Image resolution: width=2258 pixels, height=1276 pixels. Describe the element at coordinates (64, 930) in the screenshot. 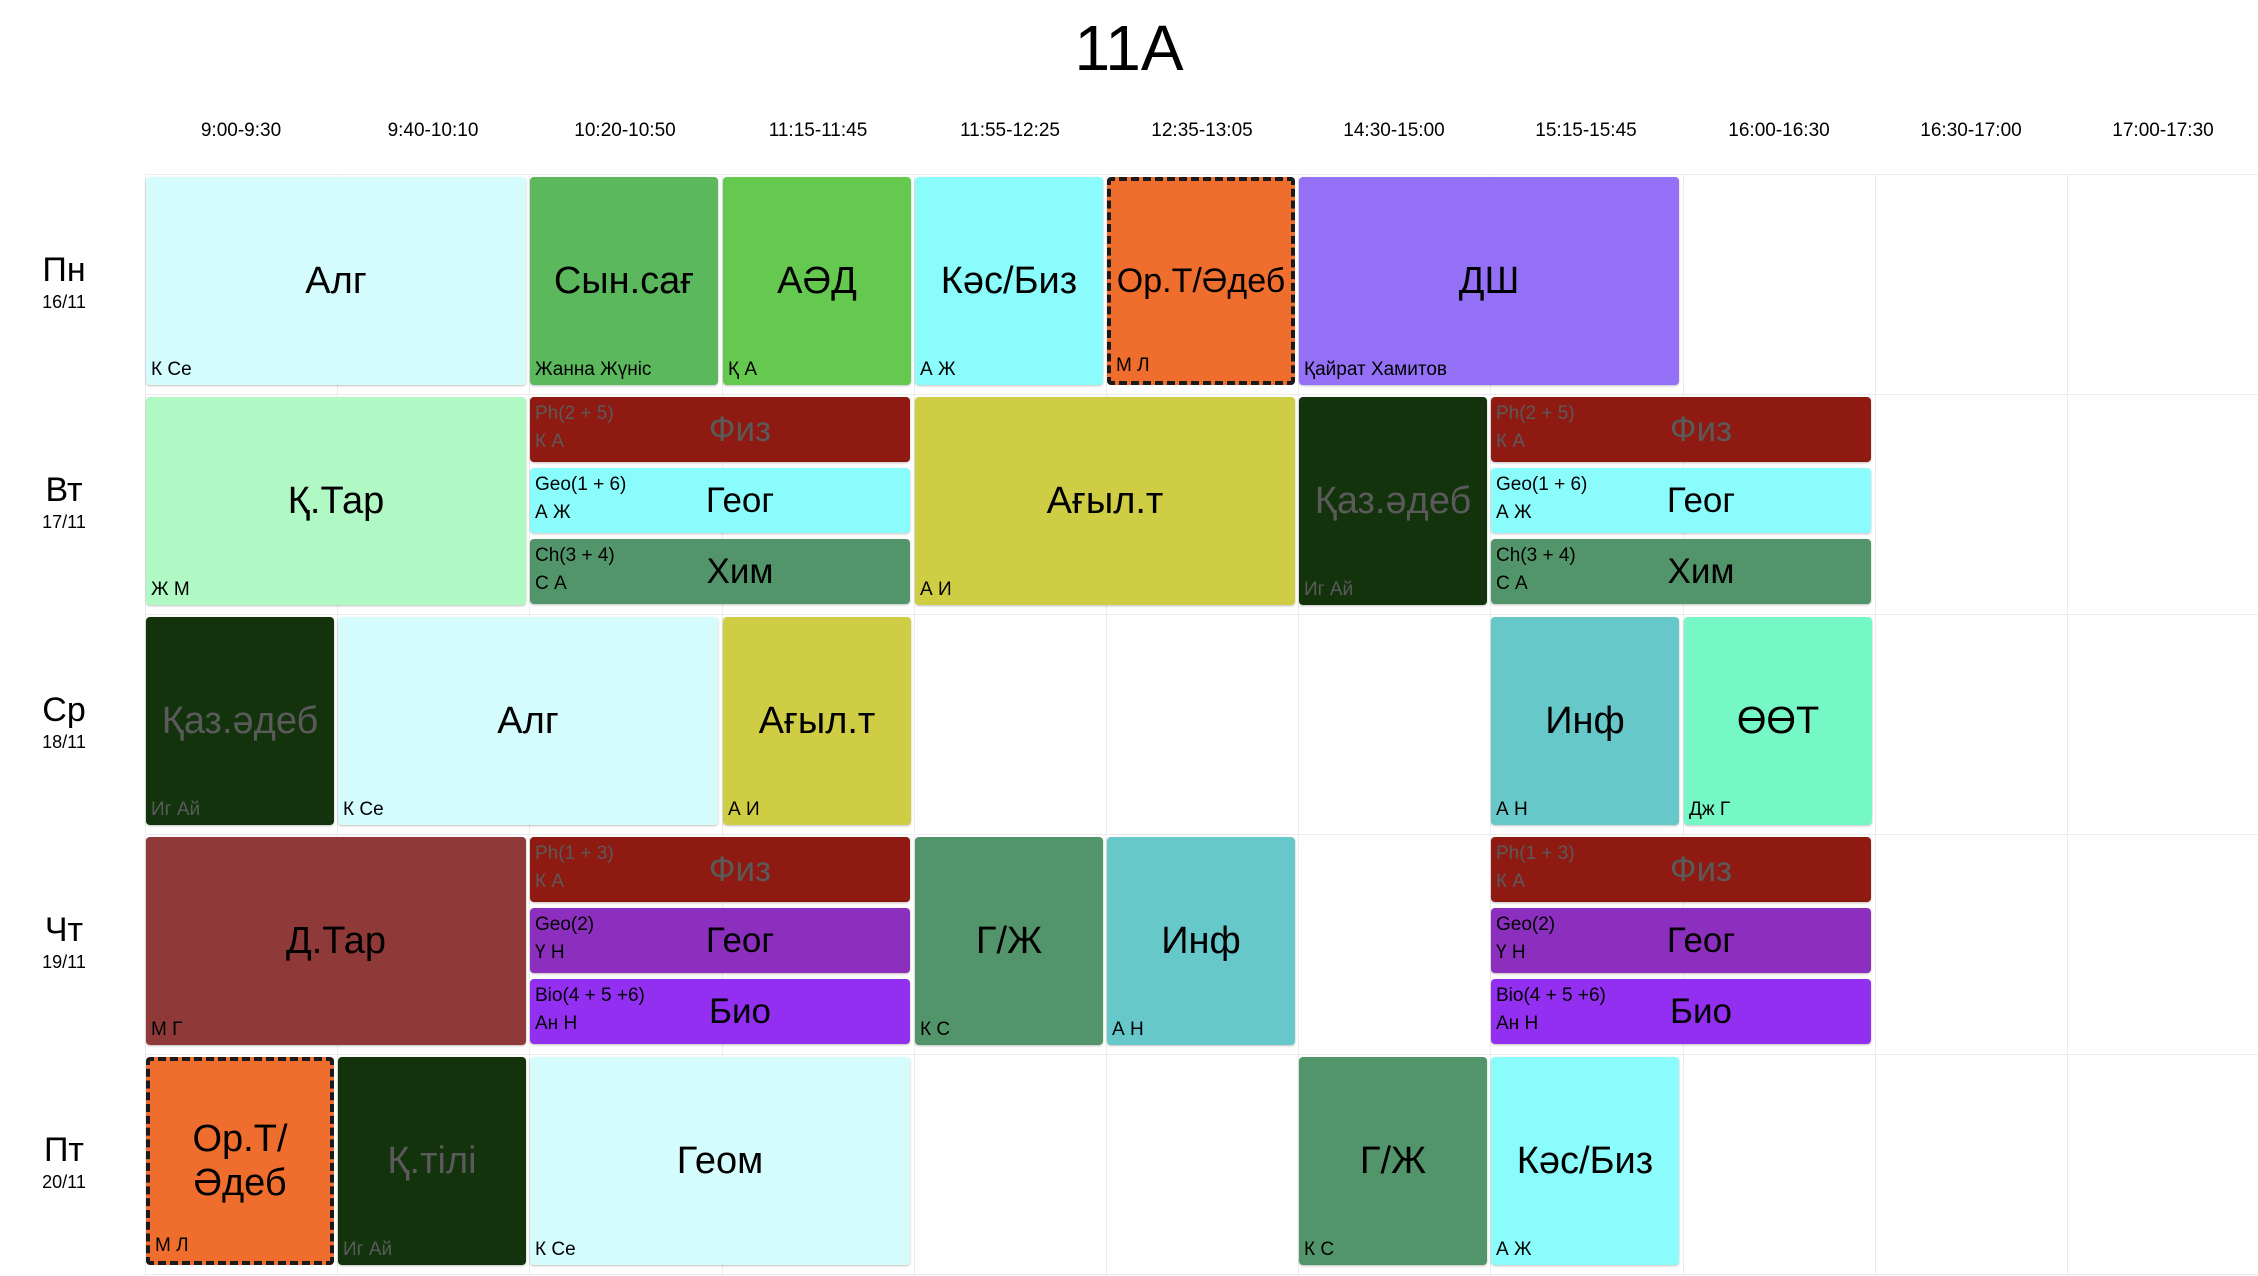

I see `day-name: Чт` at that location.